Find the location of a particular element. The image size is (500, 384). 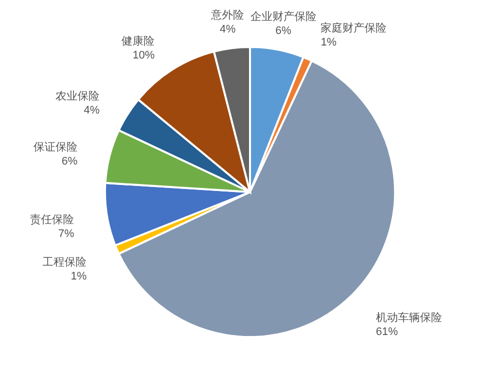

slice-label: 工程保险 is located at coordinates (64, 262).